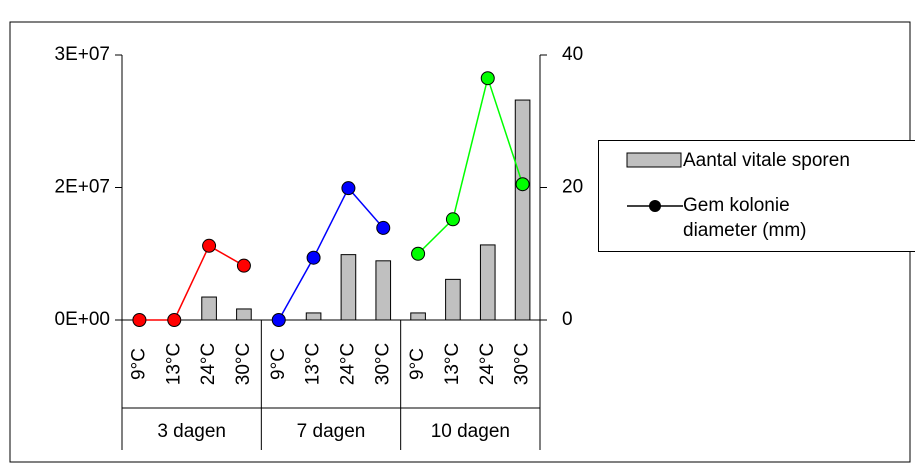  What do you see at coordinates (655, 206) in the screenshot?
I see `legend-marker-key` at bounding box center [655, 206].